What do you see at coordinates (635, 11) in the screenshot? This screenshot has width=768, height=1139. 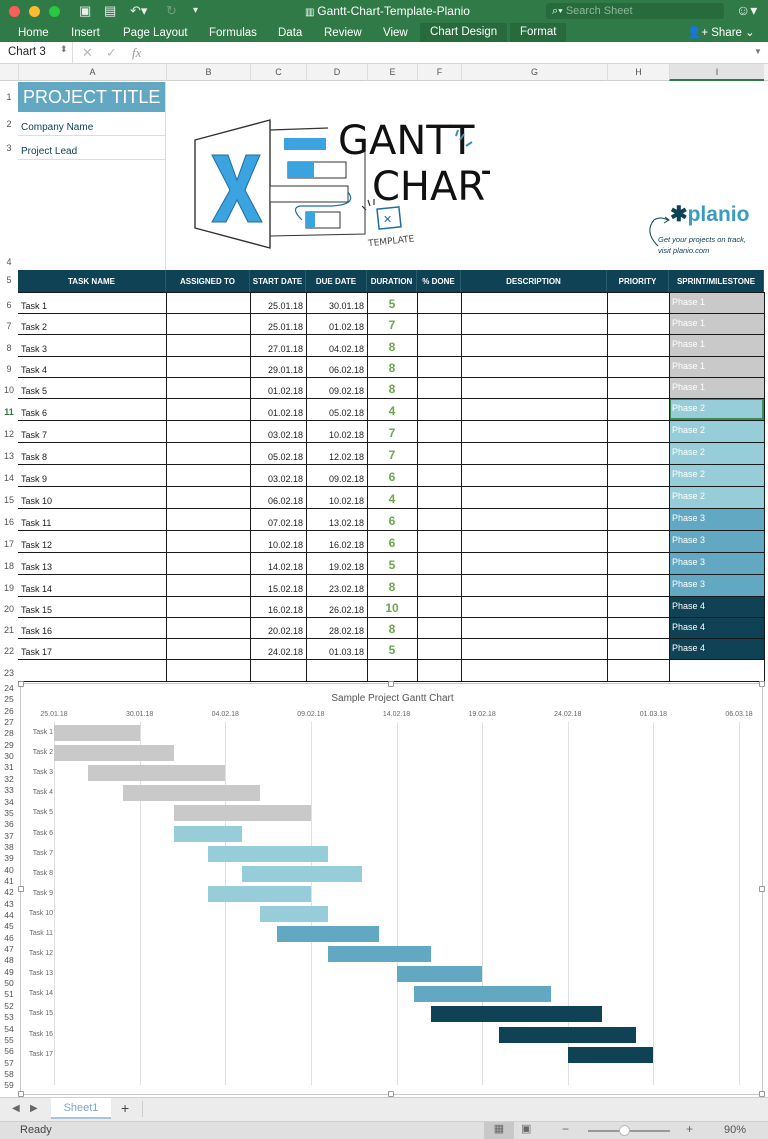 I see `search-sheet-input: ⌕▾ Search Sheet` at bounding box center [635, 11].